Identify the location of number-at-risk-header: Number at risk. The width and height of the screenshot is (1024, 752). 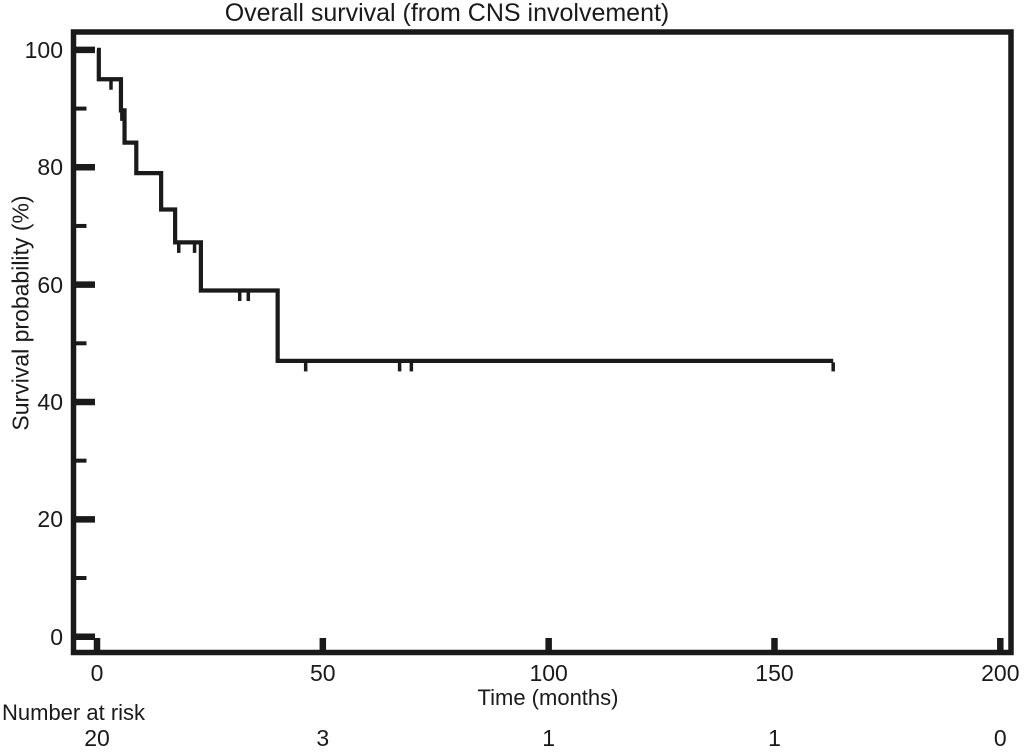
(74, 712).